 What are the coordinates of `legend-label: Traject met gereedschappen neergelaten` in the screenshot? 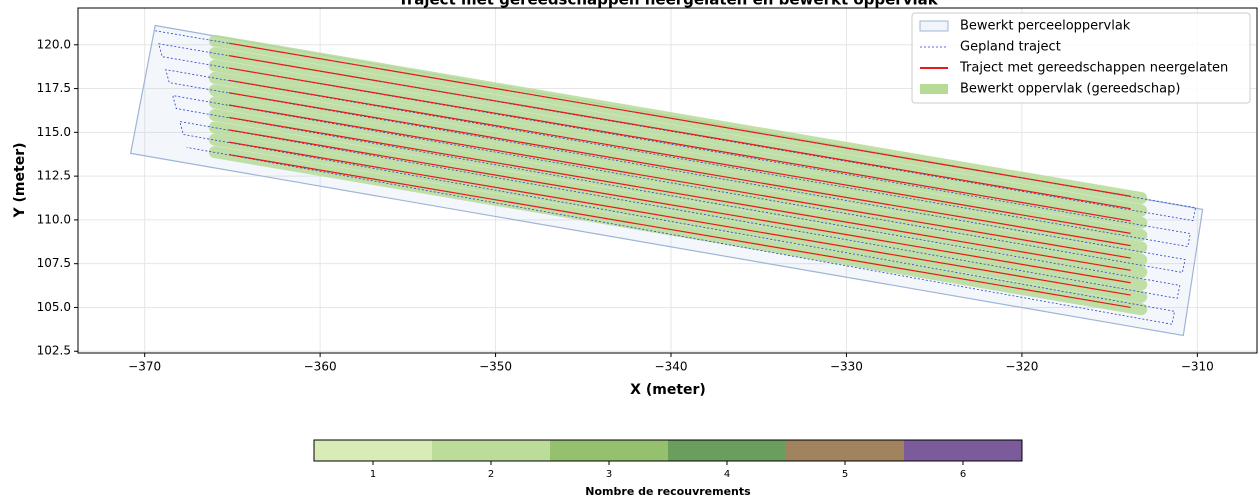 It's located at (1093, 68).